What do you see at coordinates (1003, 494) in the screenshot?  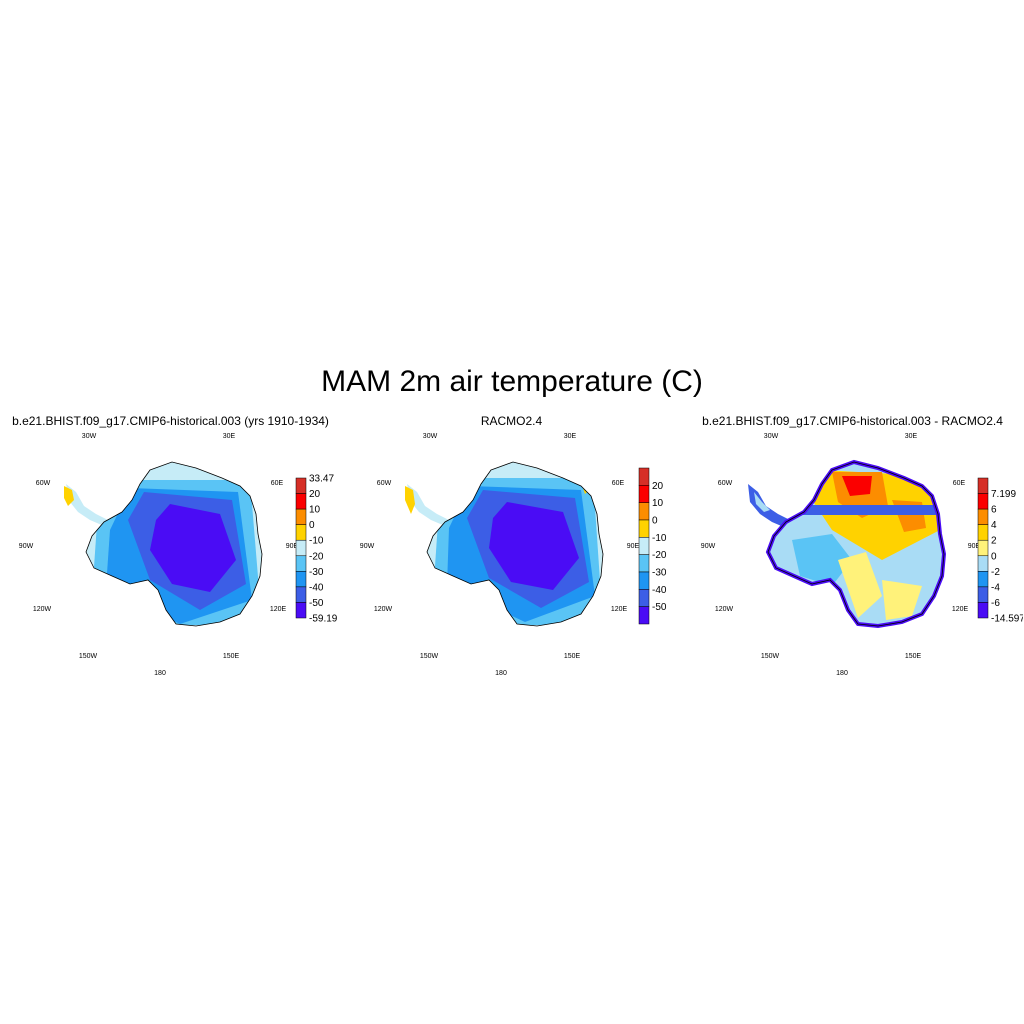 I see `colorbar-label: 7.199` at bounding box center [1003, 494].